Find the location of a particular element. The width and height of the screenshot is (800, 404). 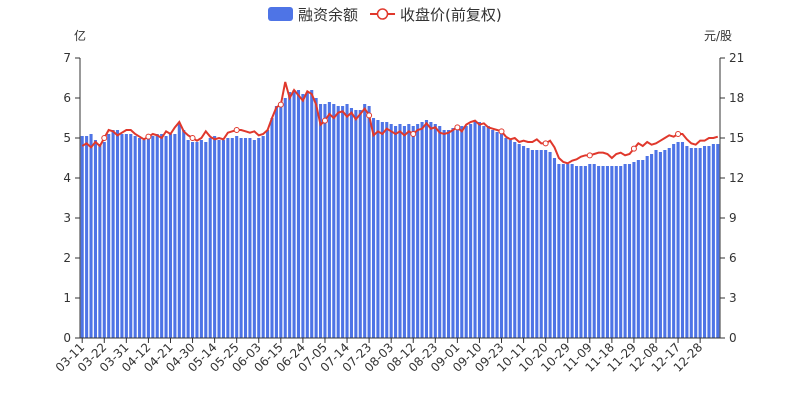

legend-label: 融资余额 is located at coordinates (328, 15).